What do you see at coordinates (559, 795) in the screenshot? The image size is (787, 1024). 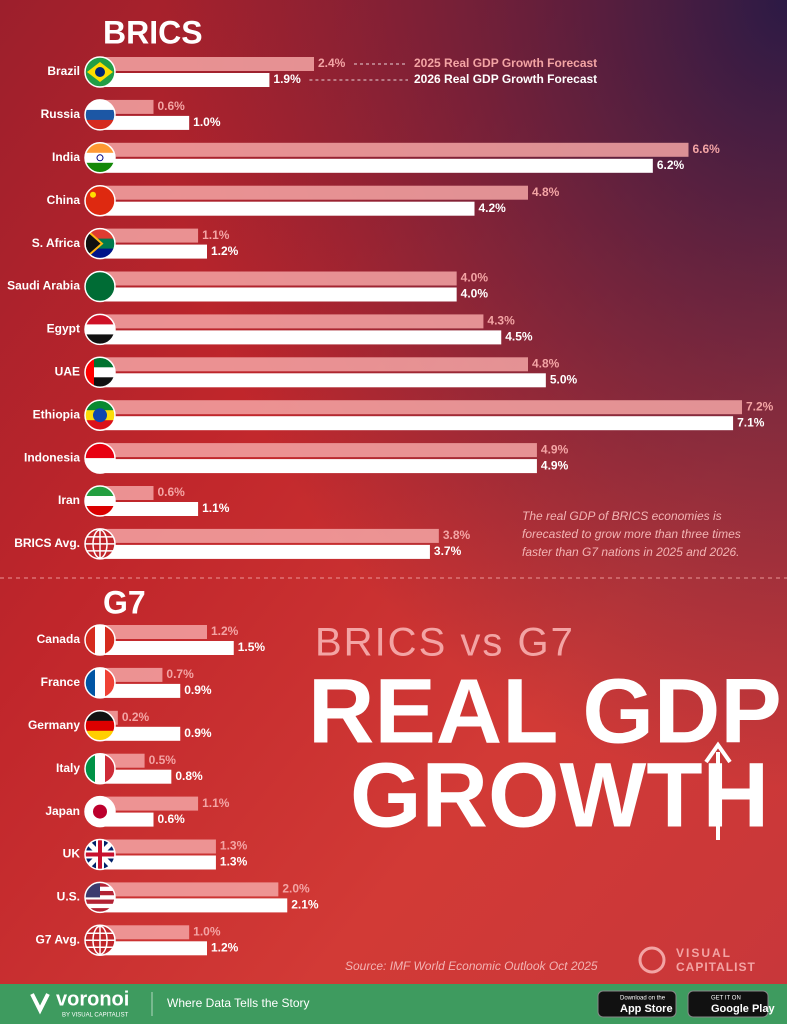 I see `headline-line2: GROWTH` at bounding box center [559, 795].